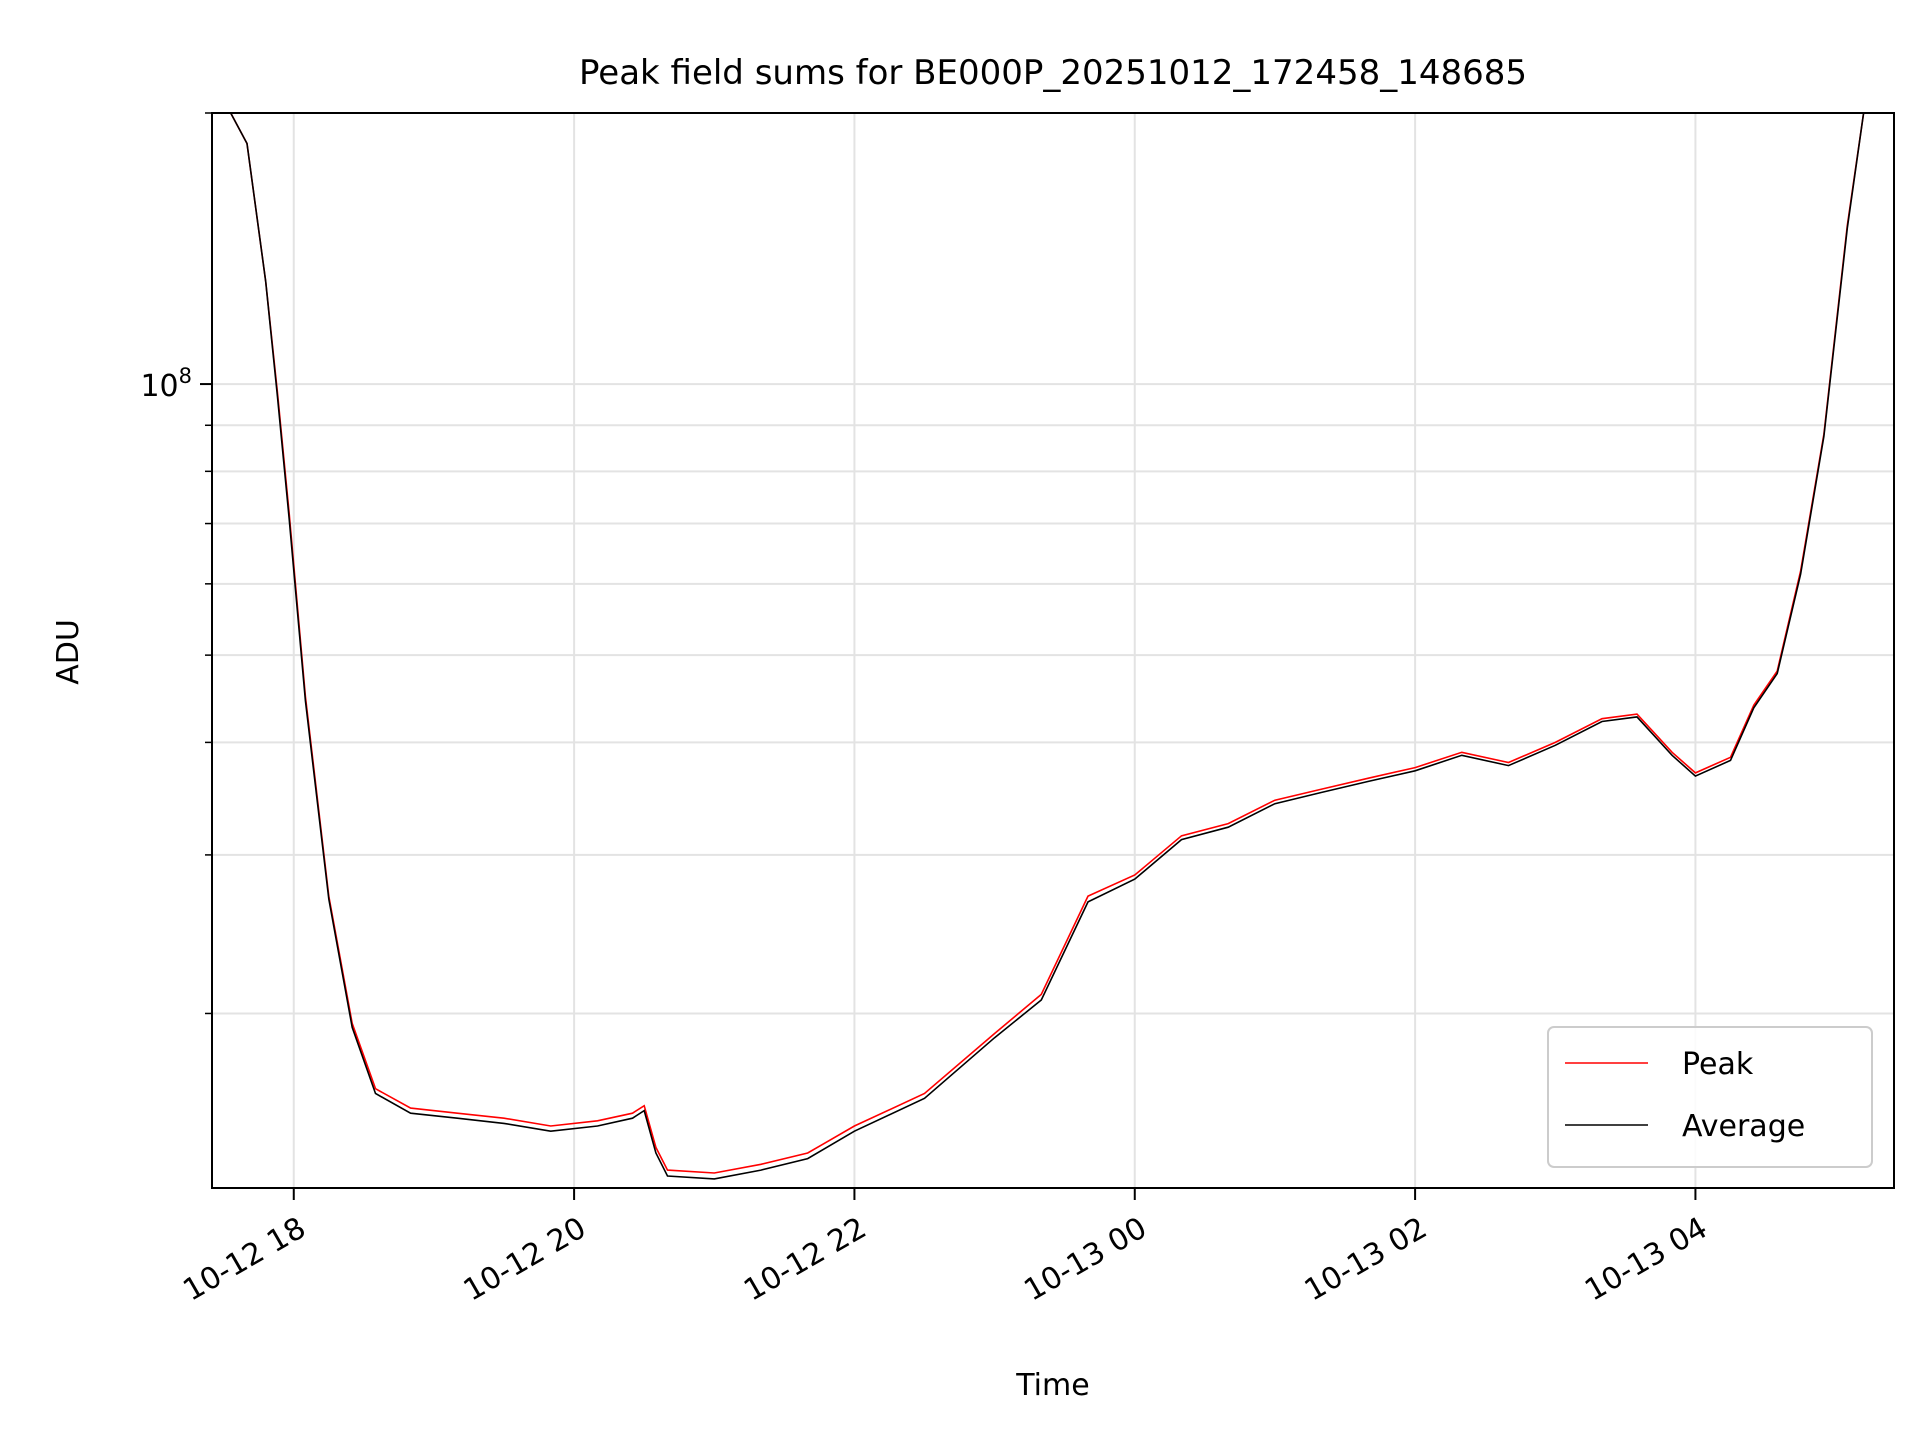  What do you see at coordinates (1718, 1064) in the screenshot?
I see `legend-label-peak: Peak` at bounding box center [1718, 1064].